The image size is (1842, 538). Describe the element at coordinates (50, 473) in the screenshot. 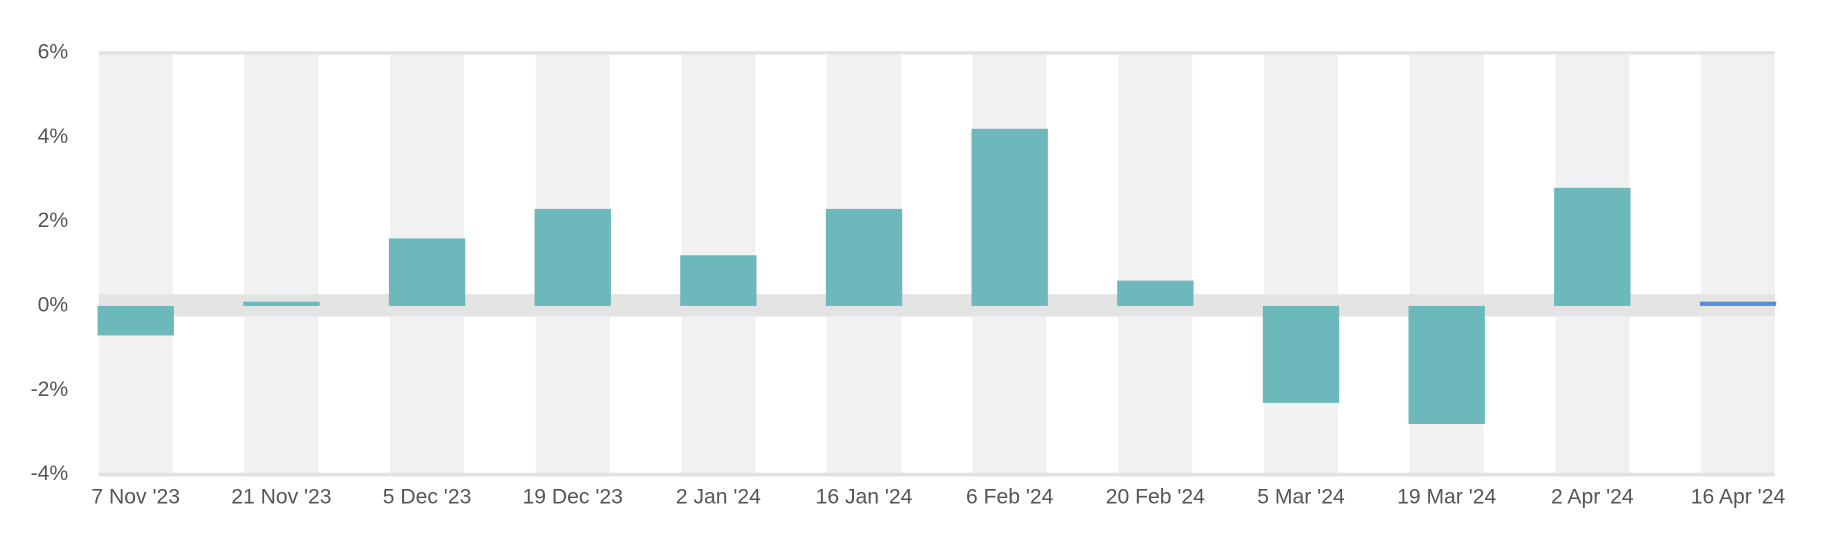

I see `y-tick-label: -4%` at that location.